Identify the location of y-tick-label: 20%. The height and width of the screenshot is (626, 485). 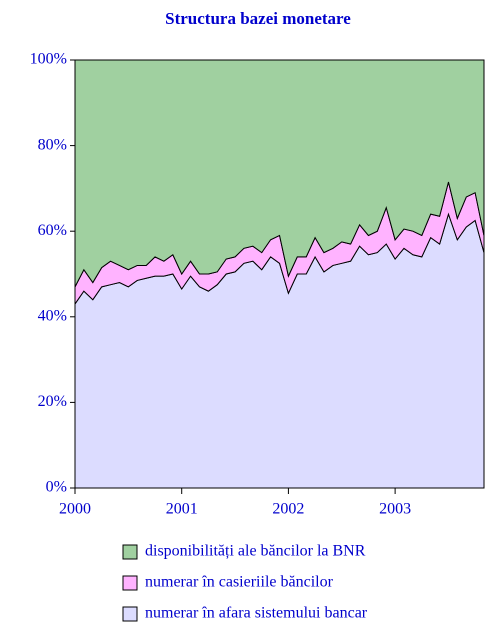
(52, 401).